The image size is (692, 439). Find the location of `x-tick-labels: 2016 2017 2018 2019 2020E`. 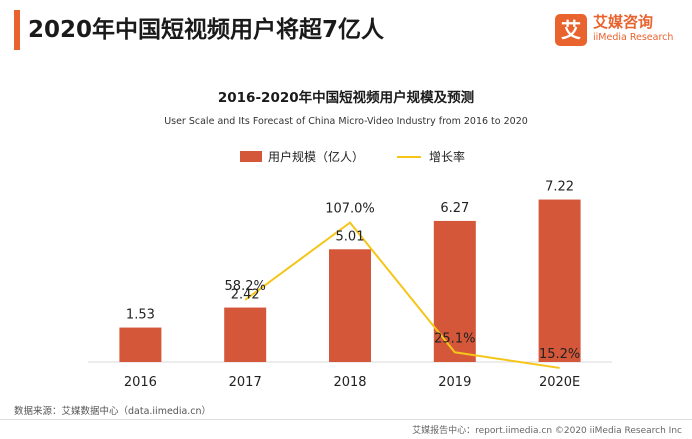

x-tick-labels: 2016 2017 2018 2019 2020E is located at coordinates (352, 382).